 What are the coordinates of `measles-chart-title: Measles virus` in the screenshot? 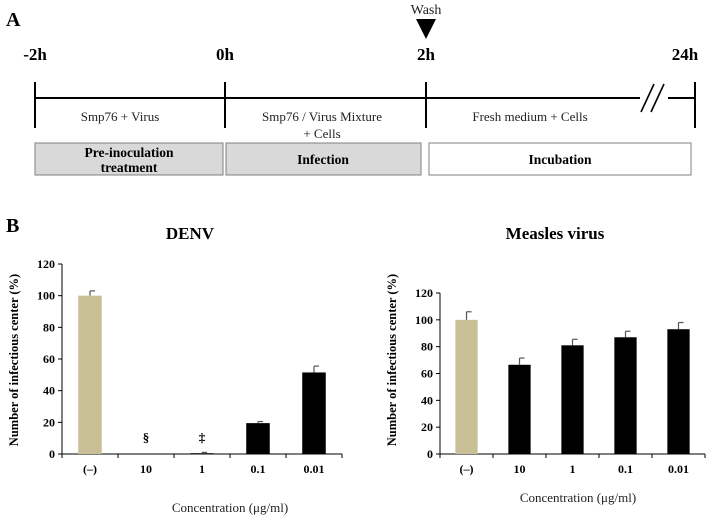 It's located at (555, 233).